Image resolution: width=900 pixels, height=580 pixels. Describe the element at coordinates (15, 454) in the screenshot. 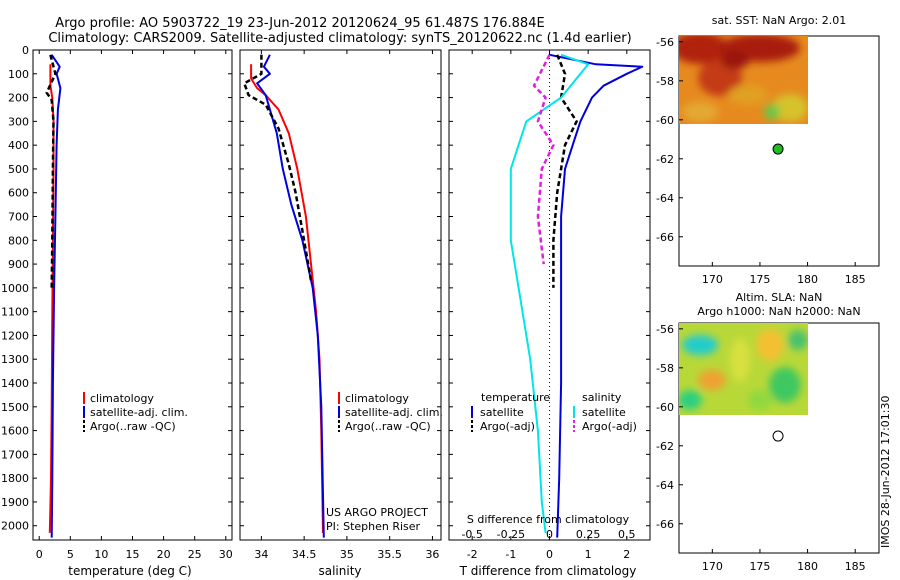

I see `depth-tick-label: 1700` at that location.